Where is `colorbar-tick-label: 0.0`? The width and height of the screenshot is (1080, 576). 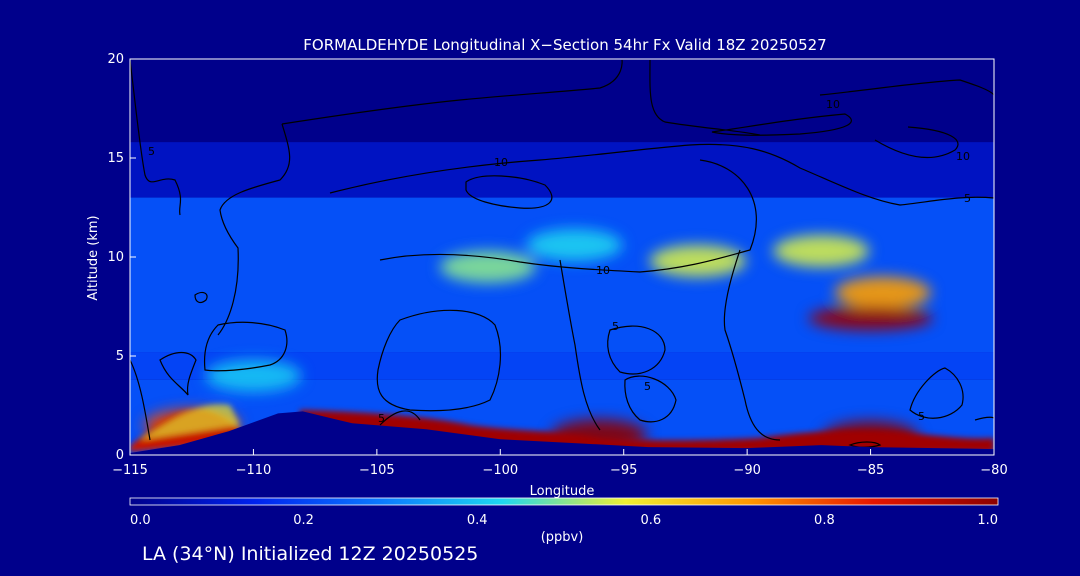 colorbar-tick-label: 0.0 is located at coordinates (140, 520).